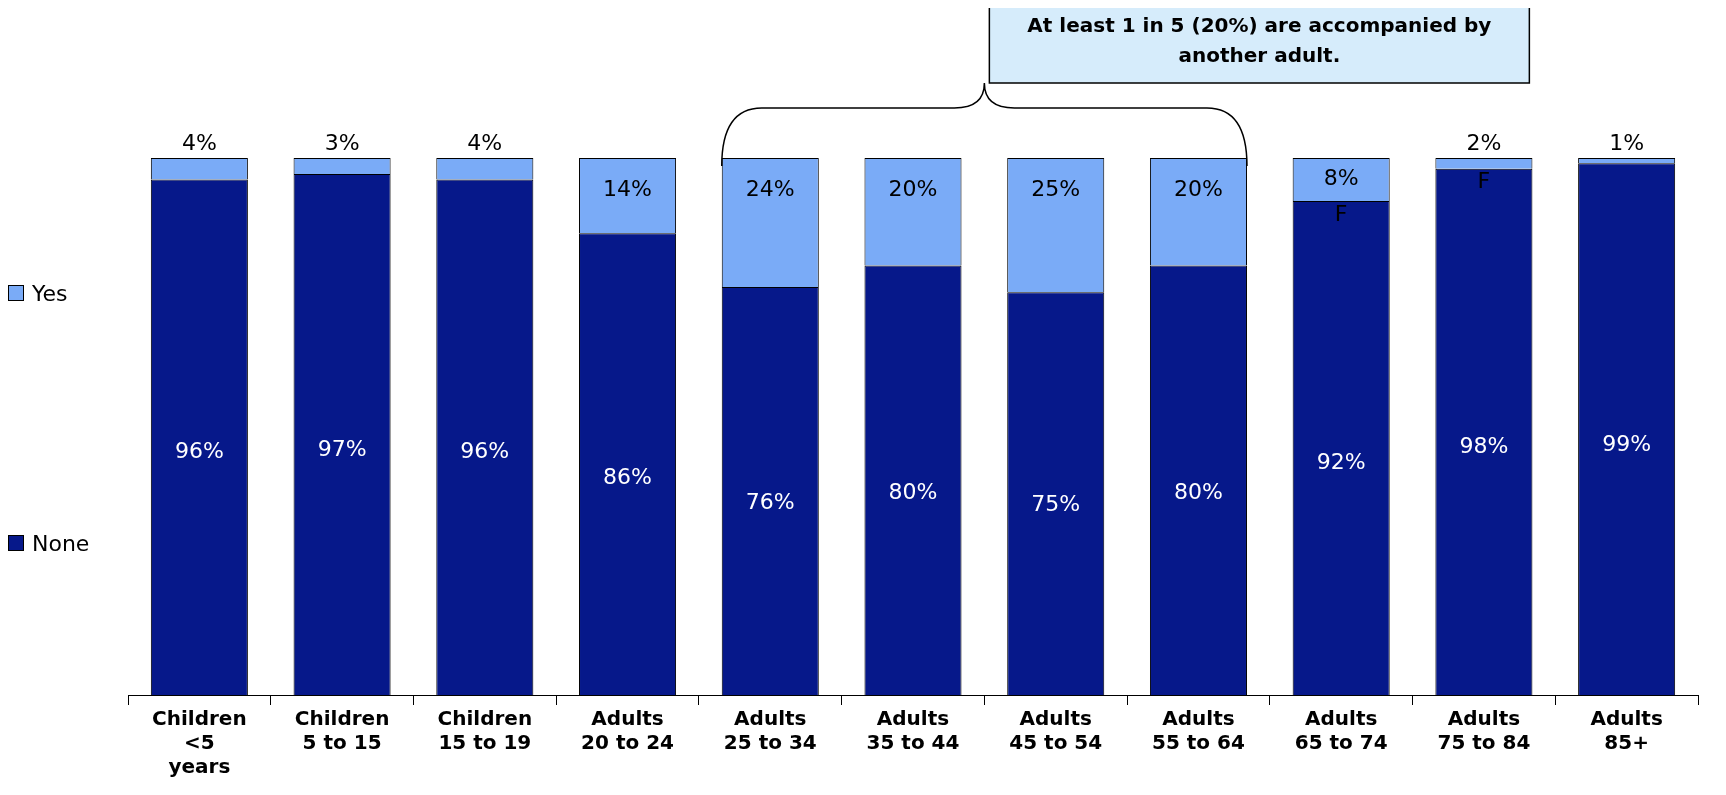 The height and width of the screenshot is (795, 1726). What do you see at coordinates (199, 742) in the screenshot?
I see `x-tick-label: Children <5 years` at bounding box center [199, 742].